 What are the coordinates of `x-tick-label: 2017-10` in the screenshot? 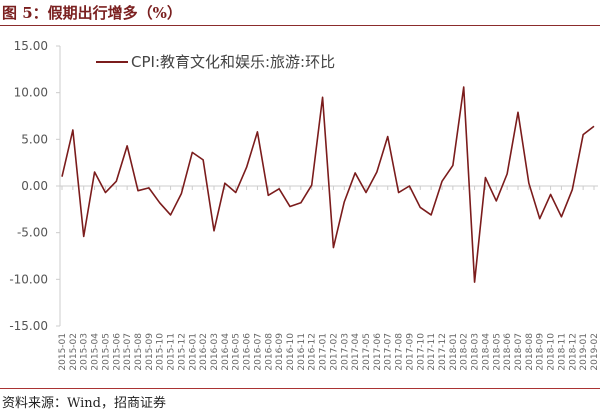 It's located at (421, 352).